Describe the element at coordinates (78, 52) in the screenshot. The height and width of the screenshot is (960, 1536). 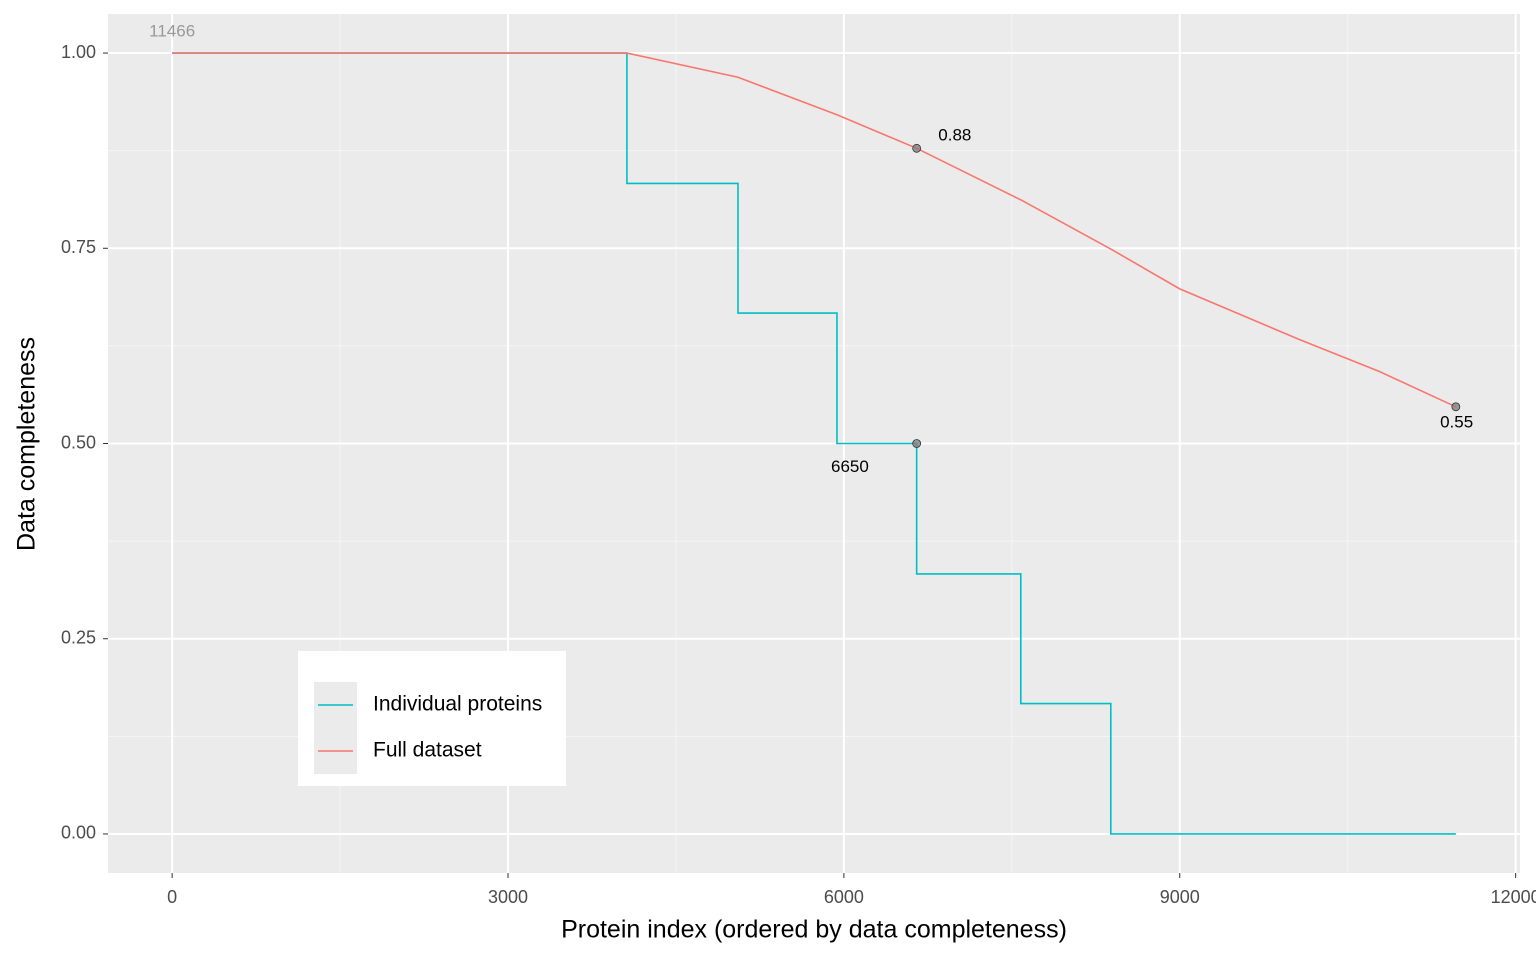
I see `y-tick-label: 1.00` at that location.